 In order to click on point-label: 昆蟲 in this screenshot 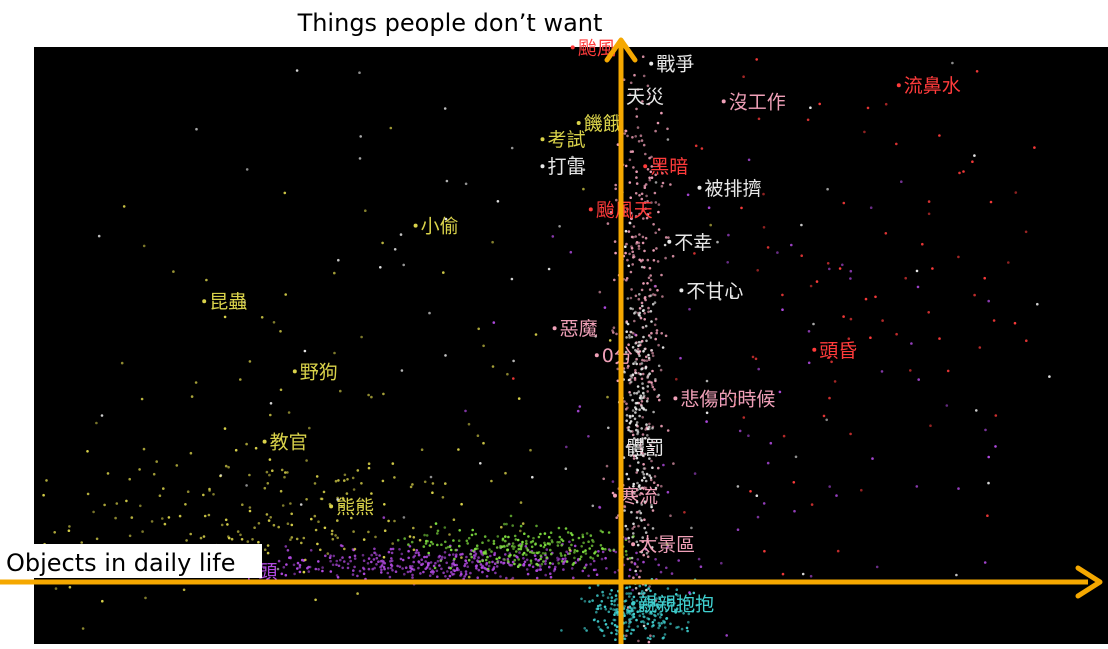, I will do `click(228, 302)`.